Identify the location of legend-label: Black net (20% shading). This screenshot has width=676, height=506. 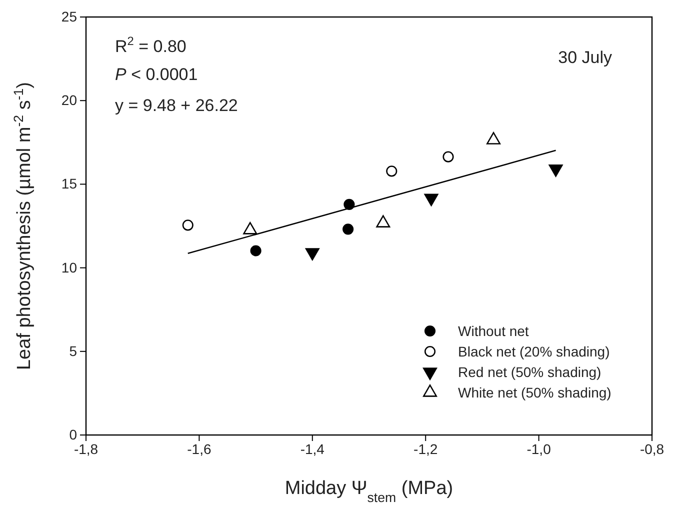
(534, 352).